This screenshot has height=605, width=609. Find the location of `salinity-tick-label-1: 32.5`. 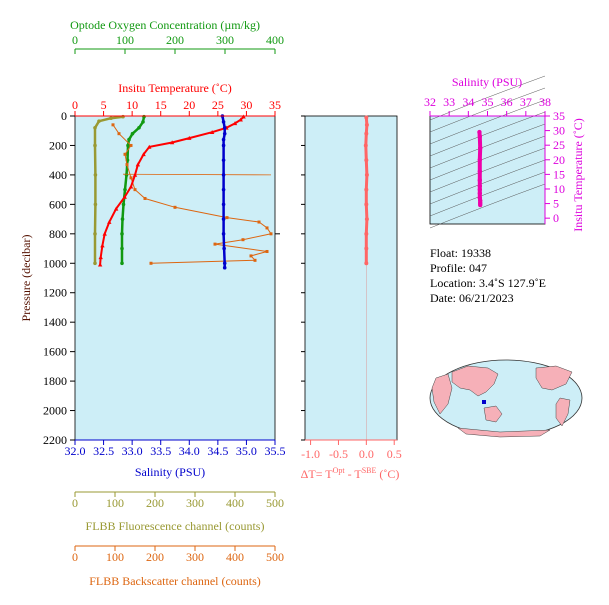

salinity-tick-label-1: 32.5 is located at coordinates (103, 451).